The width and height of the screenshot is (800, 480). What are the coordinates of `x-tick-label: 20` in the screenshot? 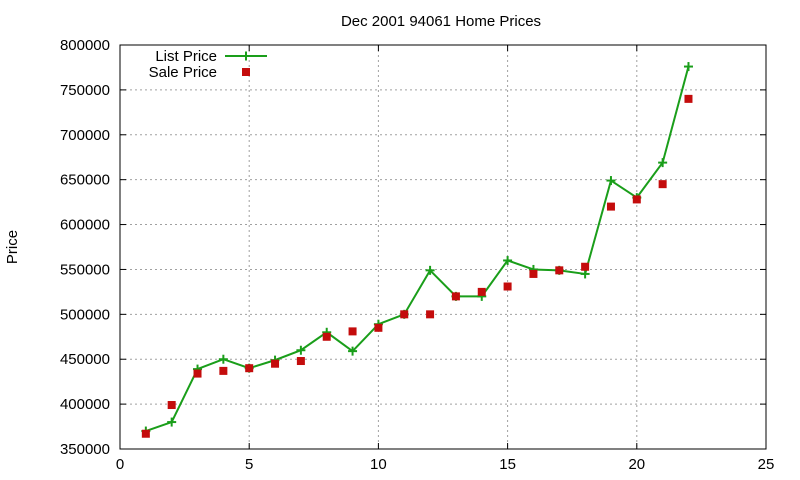 It's located at (636, 464).